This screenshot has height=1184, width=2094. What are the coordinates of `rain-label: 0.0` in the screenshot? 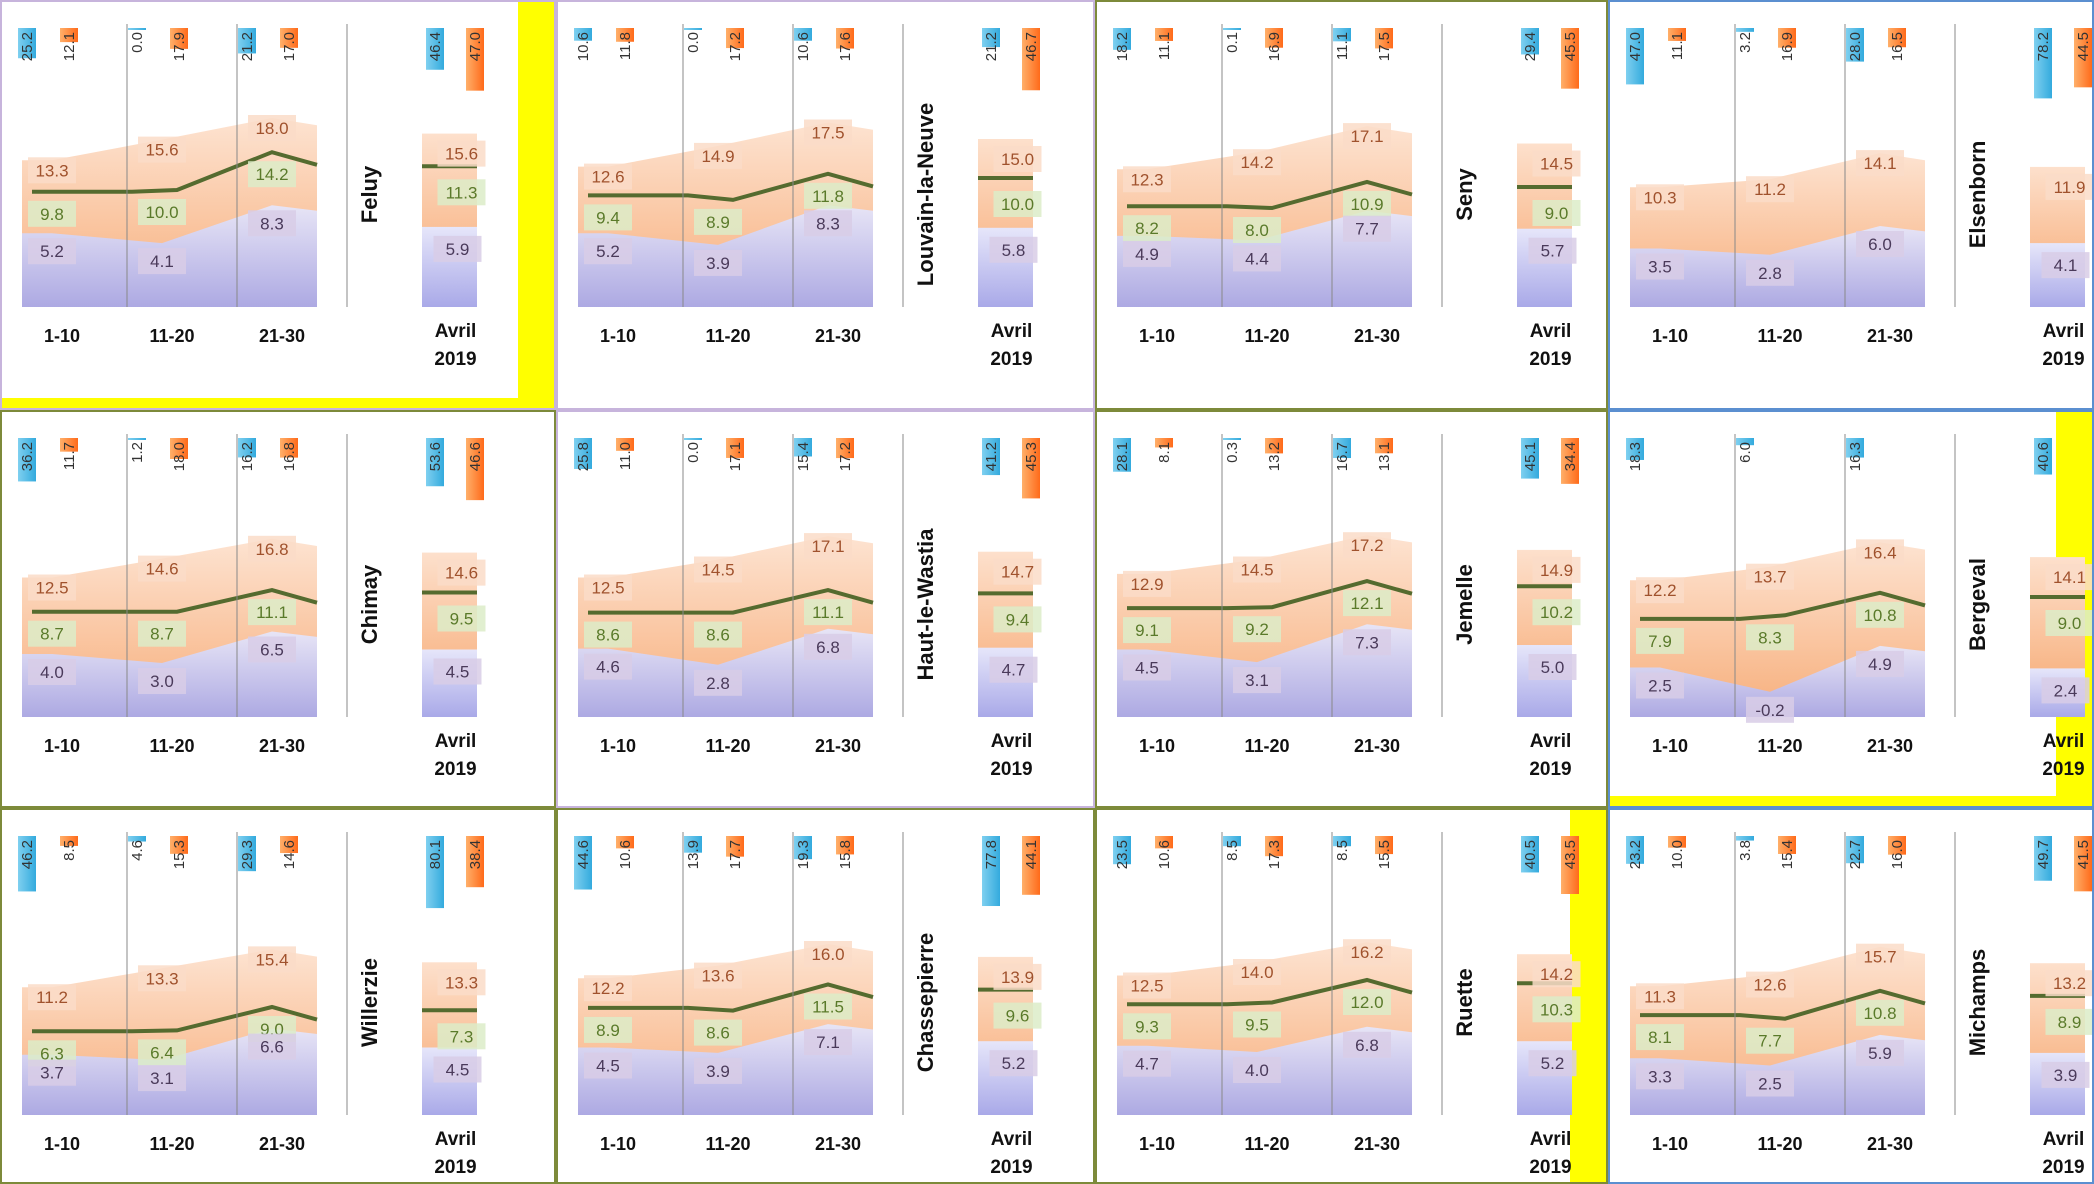 It's located at (693, 452).